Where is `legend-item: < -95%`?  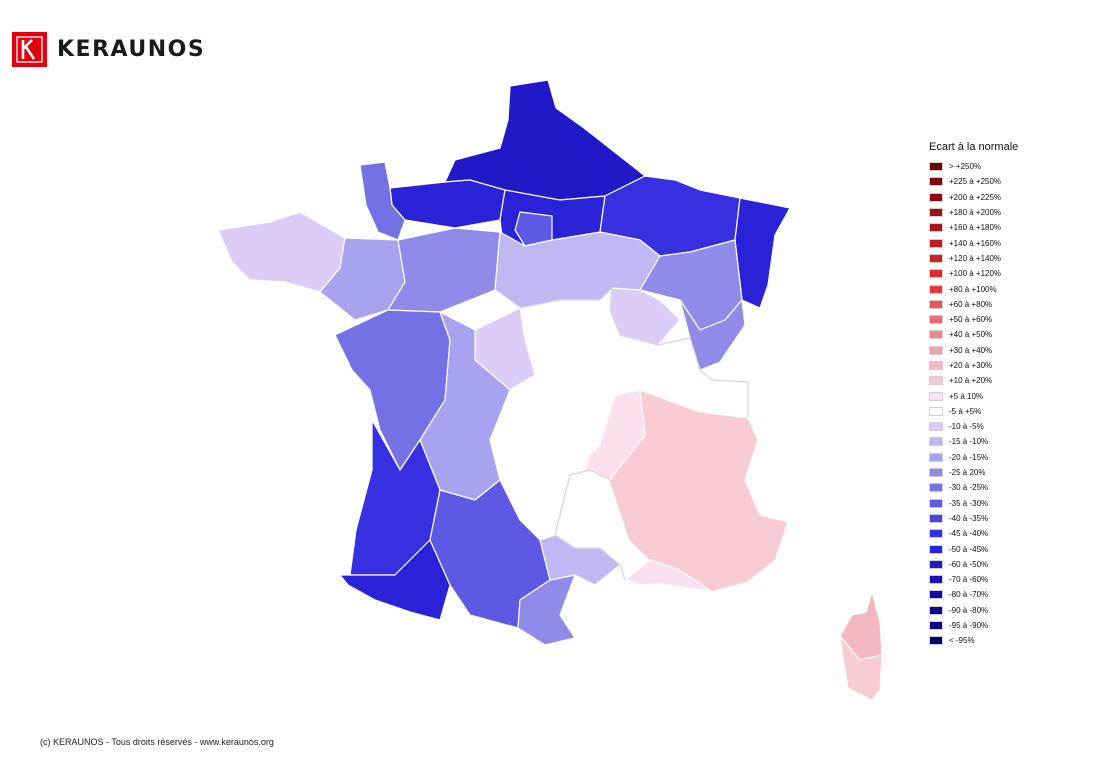
legend-item: < -95% is located at coordinates (973, 640).